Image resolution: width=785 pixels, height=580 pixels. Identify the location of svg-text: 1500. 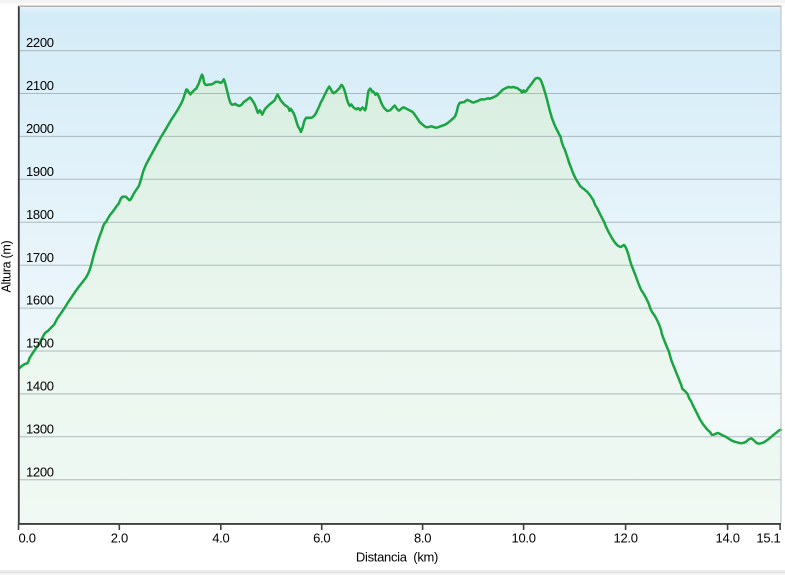
(40, 343).